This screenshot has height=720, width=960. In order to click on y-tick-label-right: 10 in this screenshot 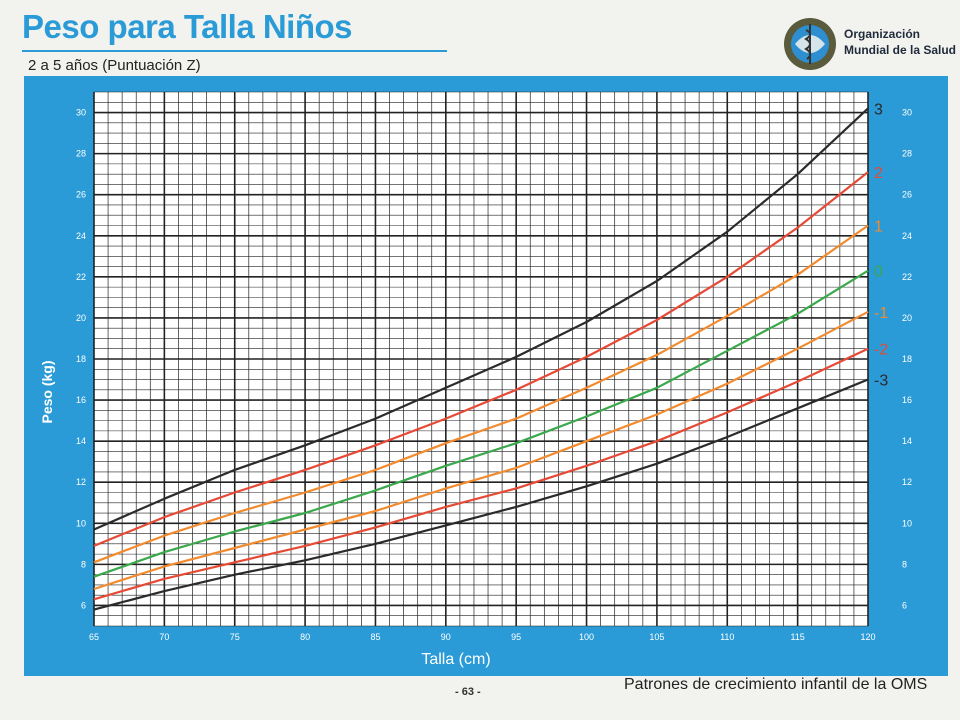, I will do `click(907, 523)`.